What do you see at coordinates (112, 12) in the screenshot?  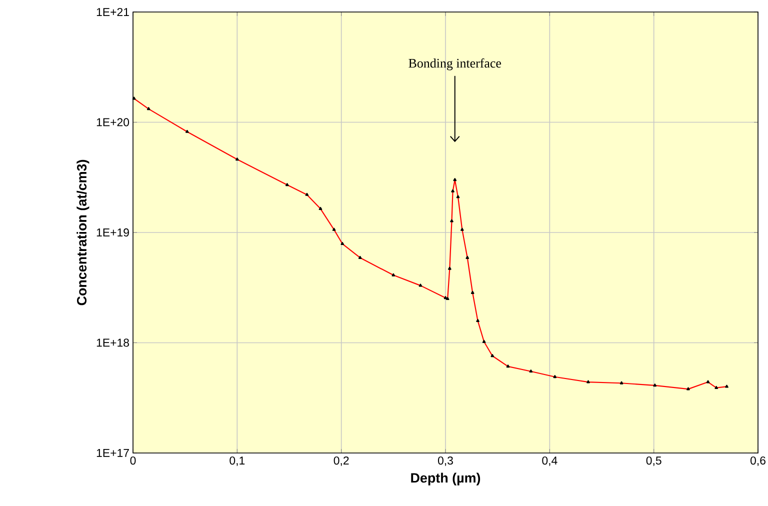 I see `y-tick-label: 1E+21` at bounding box center [112, 12].